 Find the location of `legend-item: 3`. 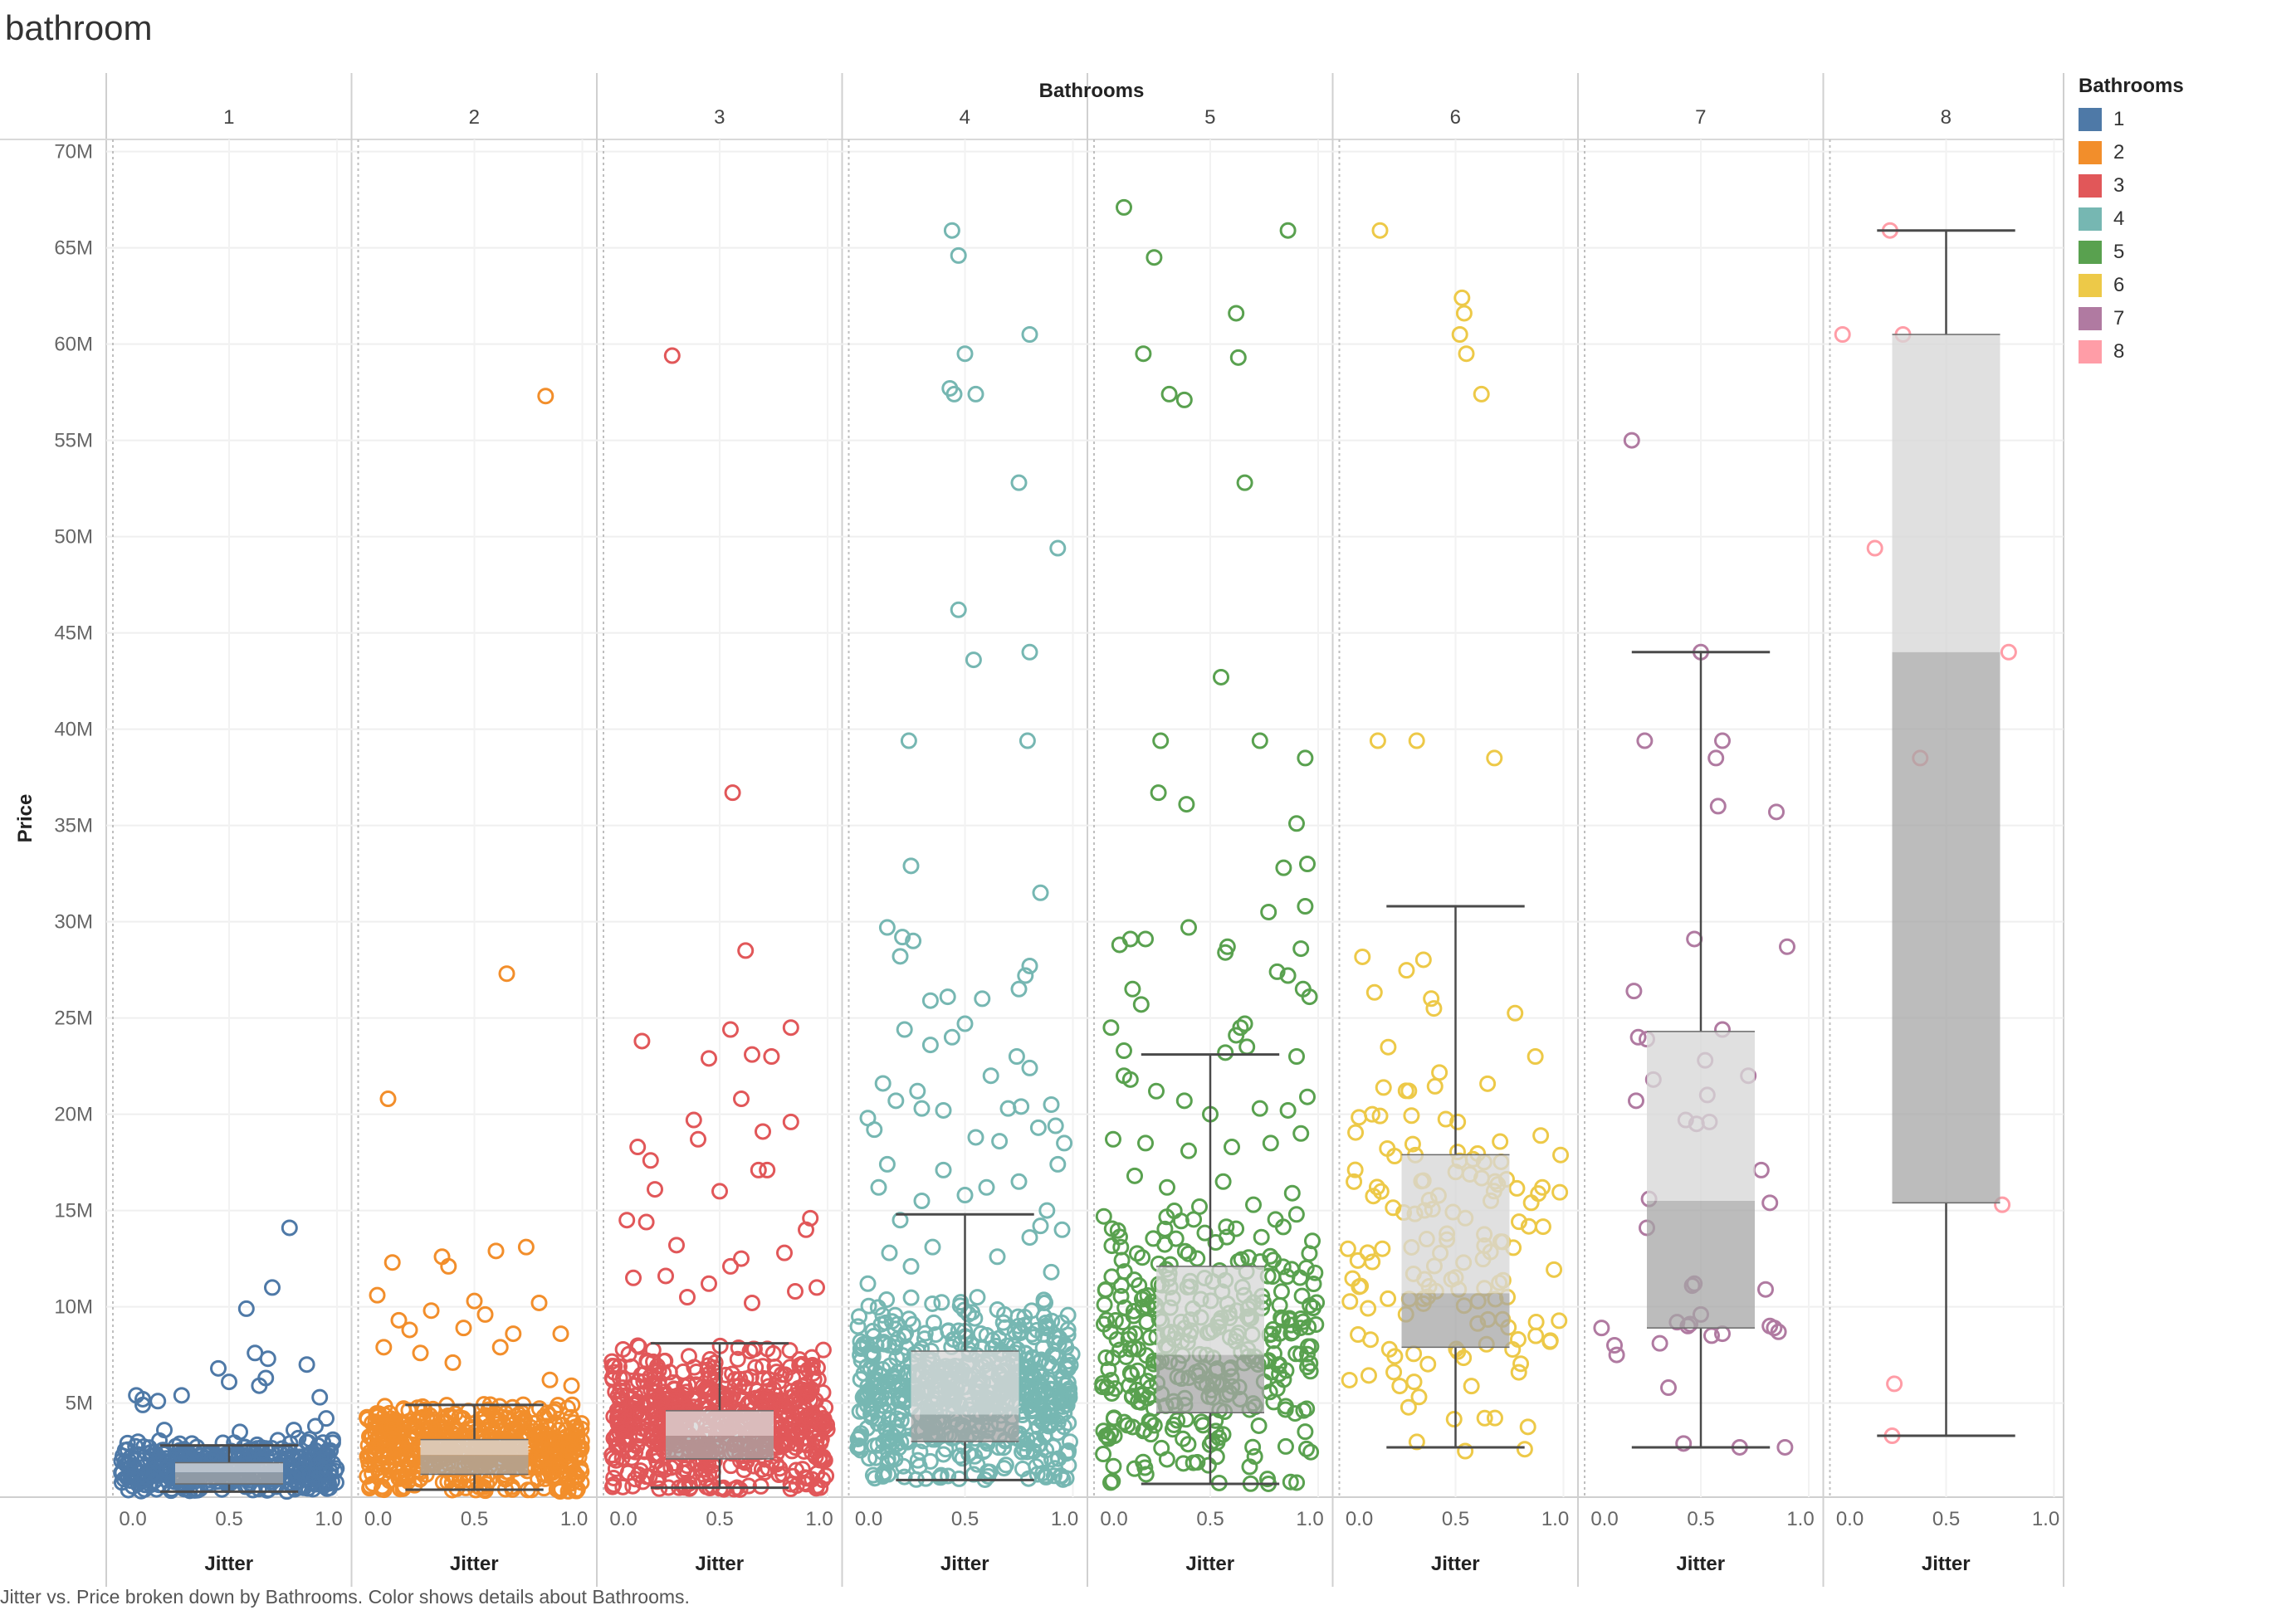

legend-item: 3 is located at coordinates (2182, 185).